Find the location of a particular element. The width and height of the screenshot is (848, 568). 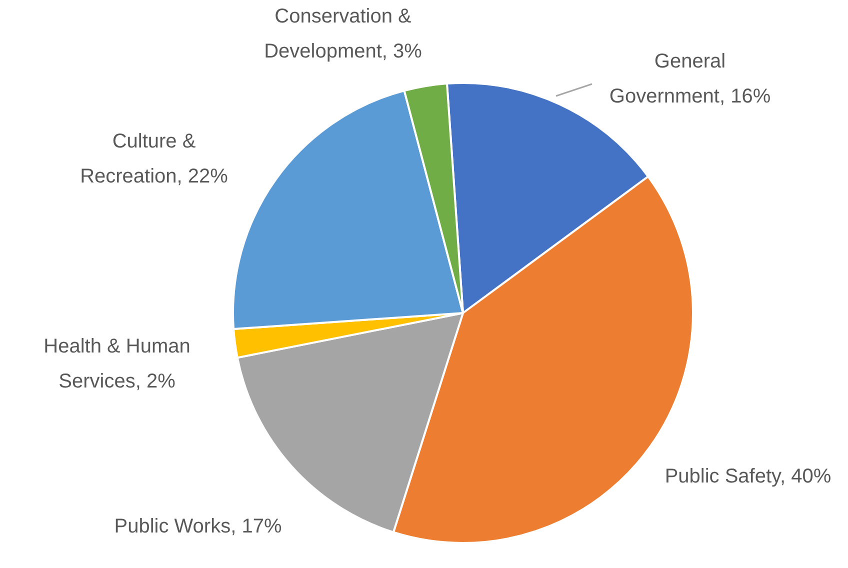

slice-label: Conservation & Development, 3% is located at coordinates (343, 34).